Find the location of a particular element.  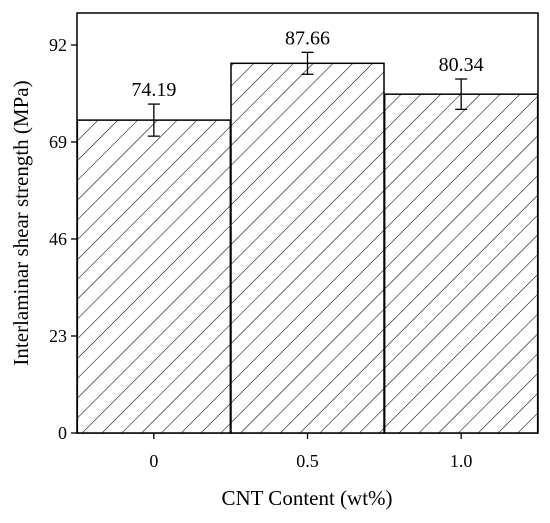

x-axis-label: CNT Content (wt%) is located at coordinates (306, 498).